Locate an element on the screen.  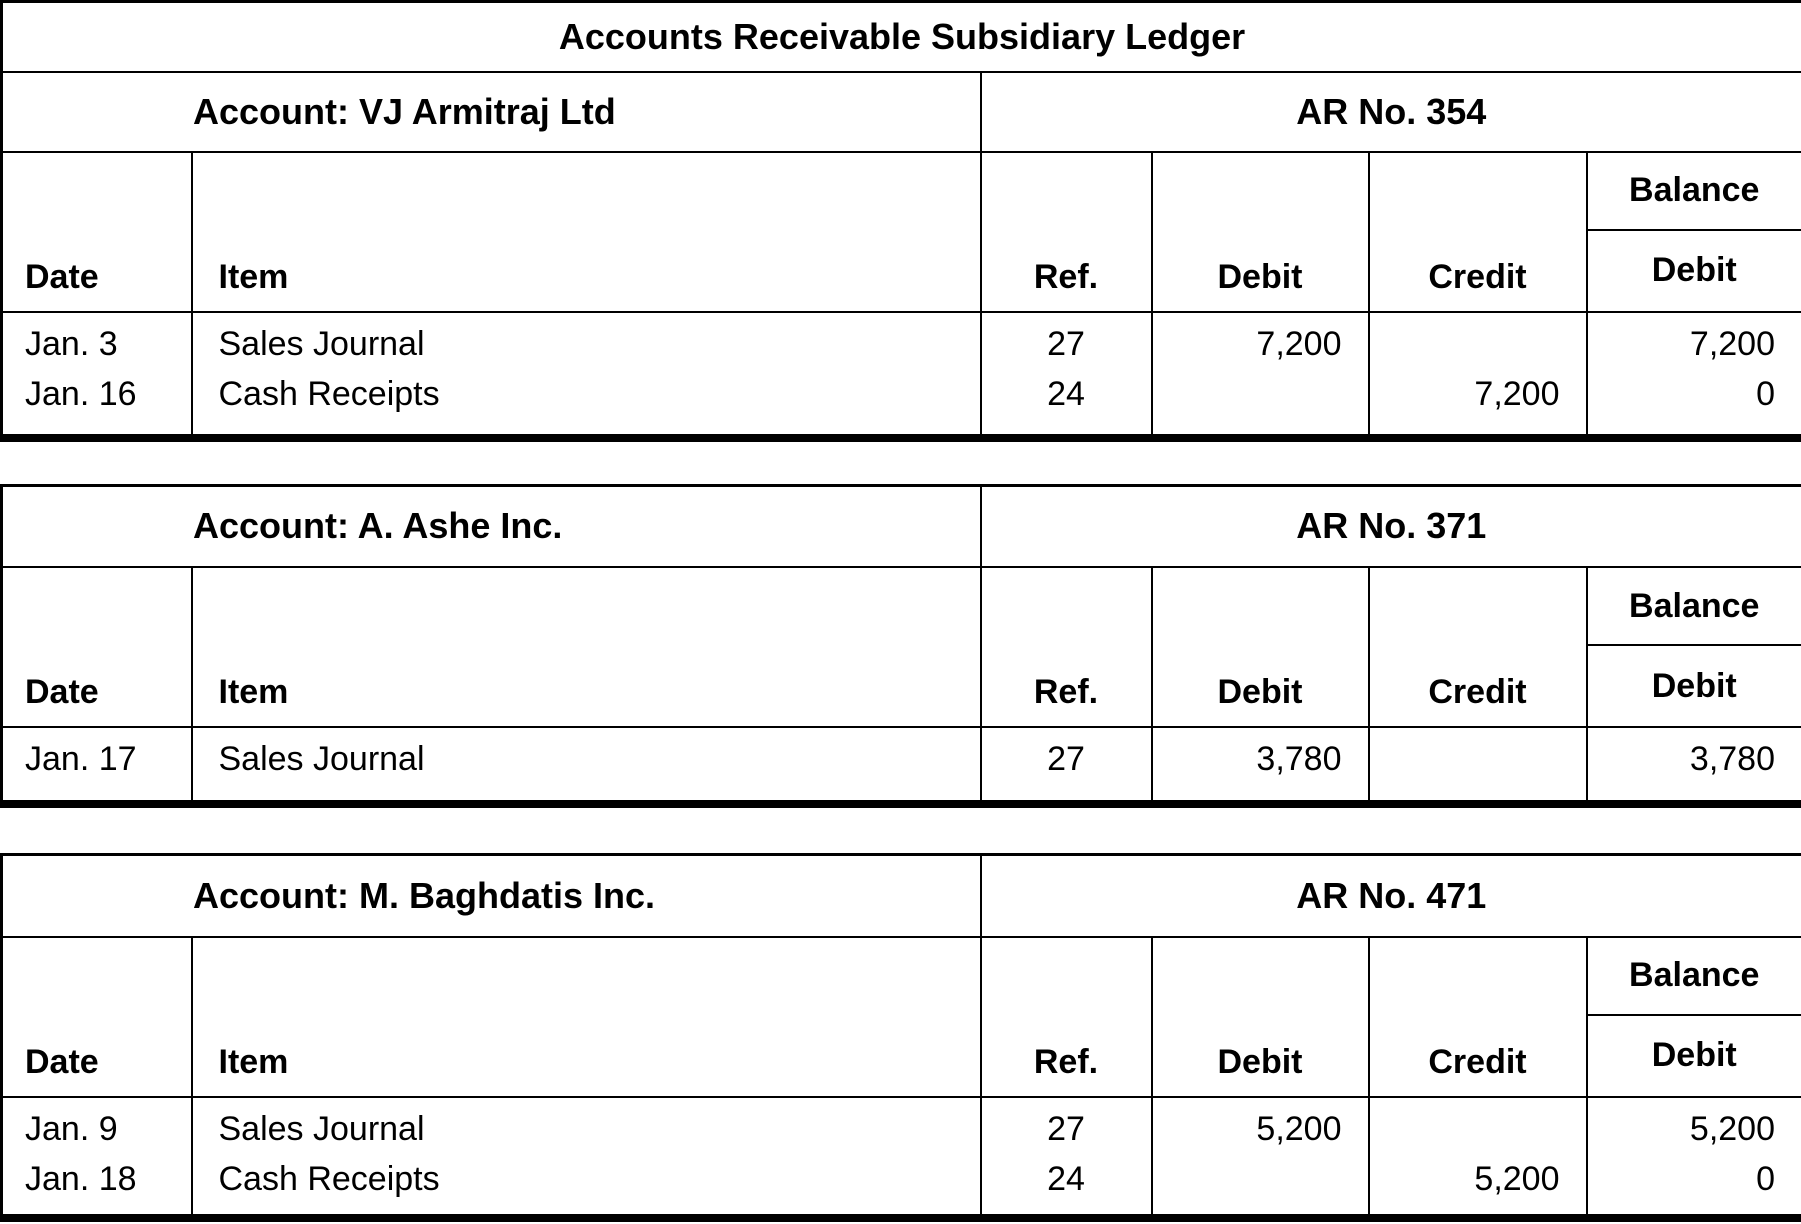
credit-cell: 5,200 is located at coordinates (1477, 1158).